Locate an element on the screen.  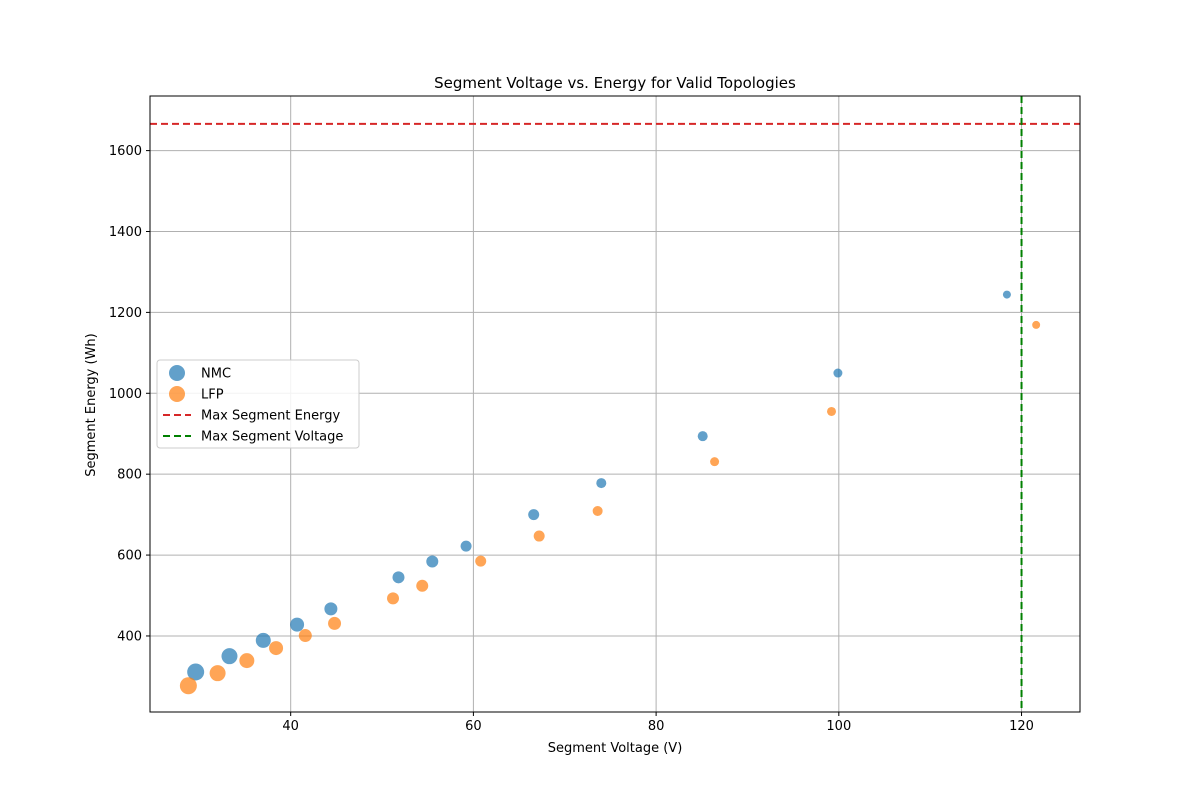
legend-box is located at coordinates (258, 404).